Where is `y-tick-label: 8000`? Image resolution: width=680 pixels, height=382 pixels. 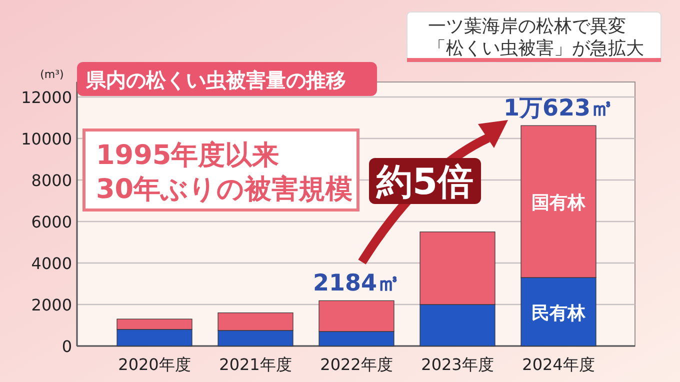 y-tick-label: 8000 is located at coordinates (51, 180).